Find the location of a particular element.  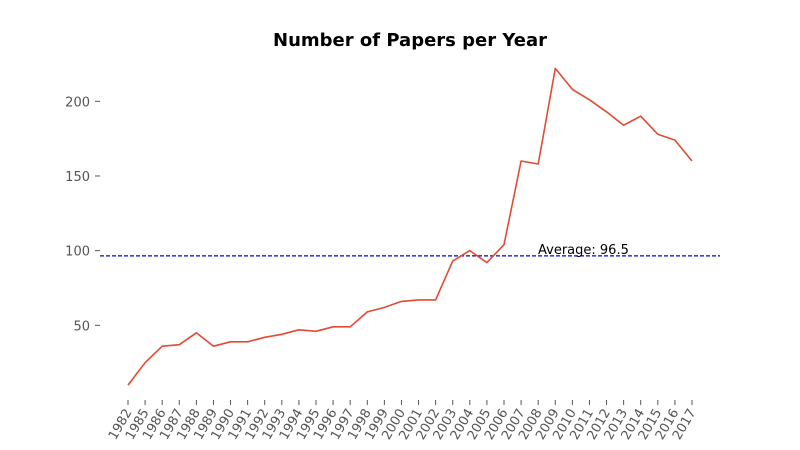

data-point-2006 is located at coordinates (504, 244).